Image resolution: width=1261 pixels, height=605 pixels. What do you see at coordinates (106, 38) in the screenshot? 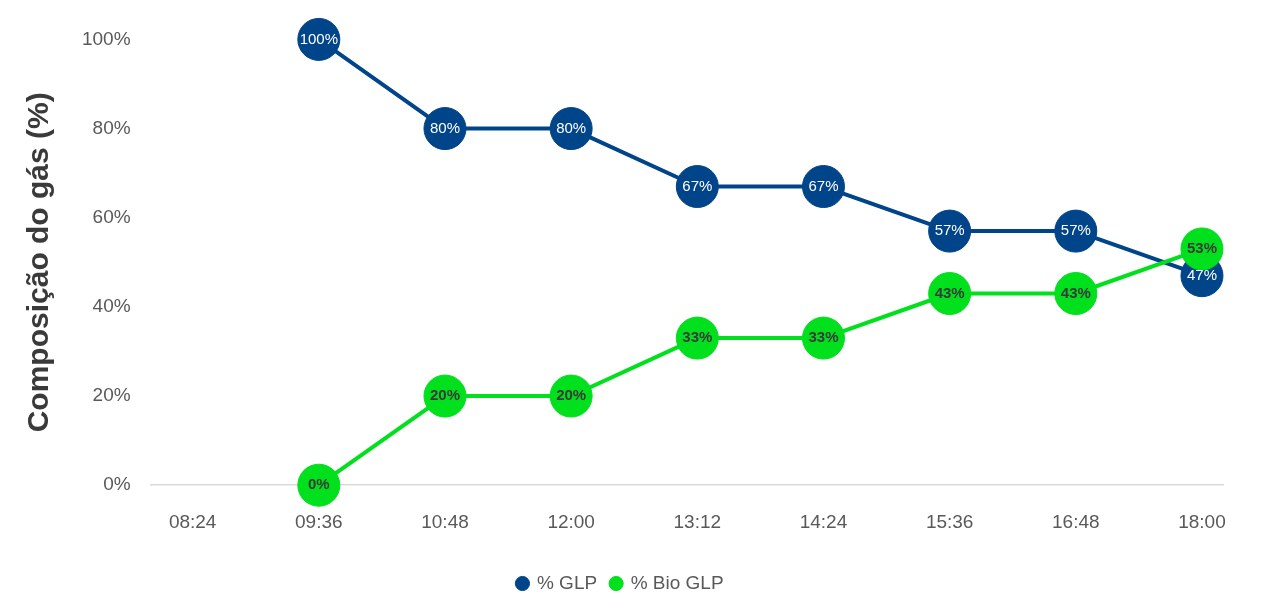
I see `y-tick-label: 100%` at bounding box center [106, 38].